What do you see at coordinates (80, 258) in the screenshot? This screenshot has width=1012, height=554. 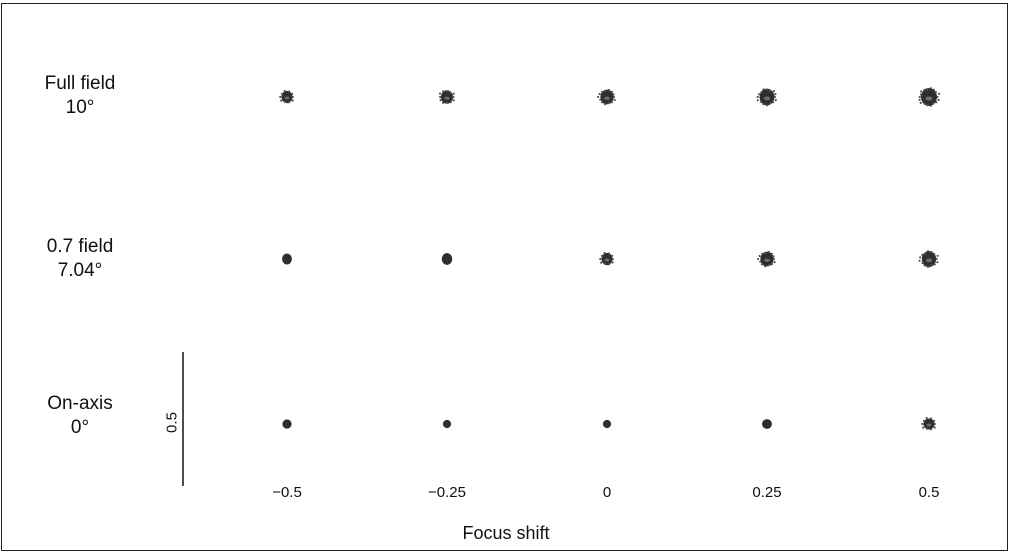 I see `row-label-0.7-field: 0.7 field 7.04°` at bounding box center [80, 258].